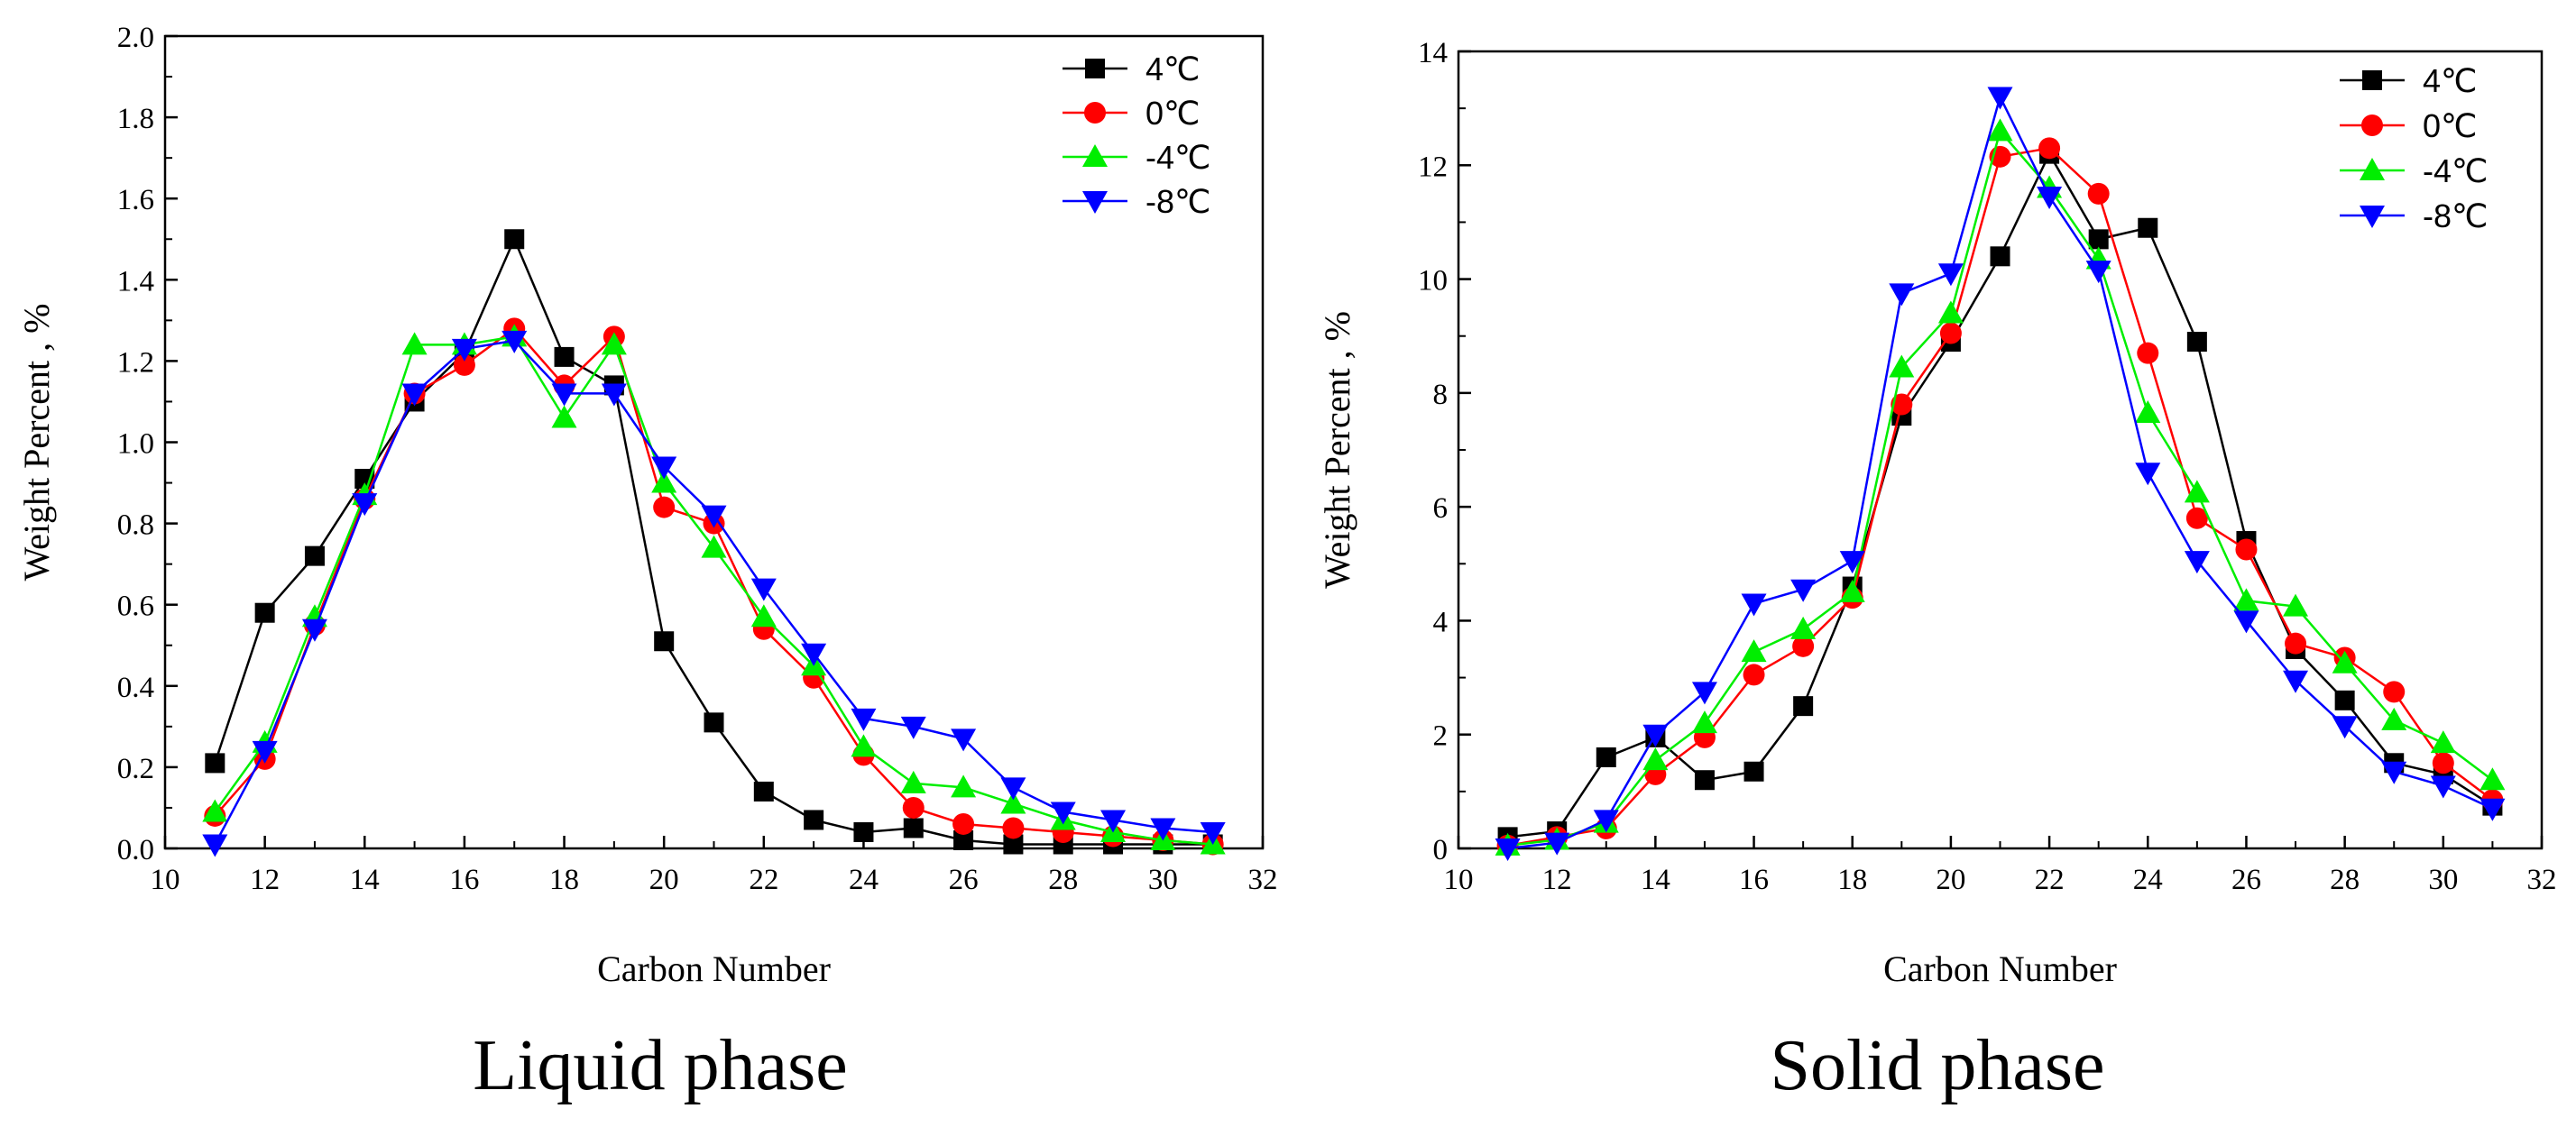 The height and width of the screenshot is (1127, 2576). I want to click on x-tick-label: 12, so click(265, 880).